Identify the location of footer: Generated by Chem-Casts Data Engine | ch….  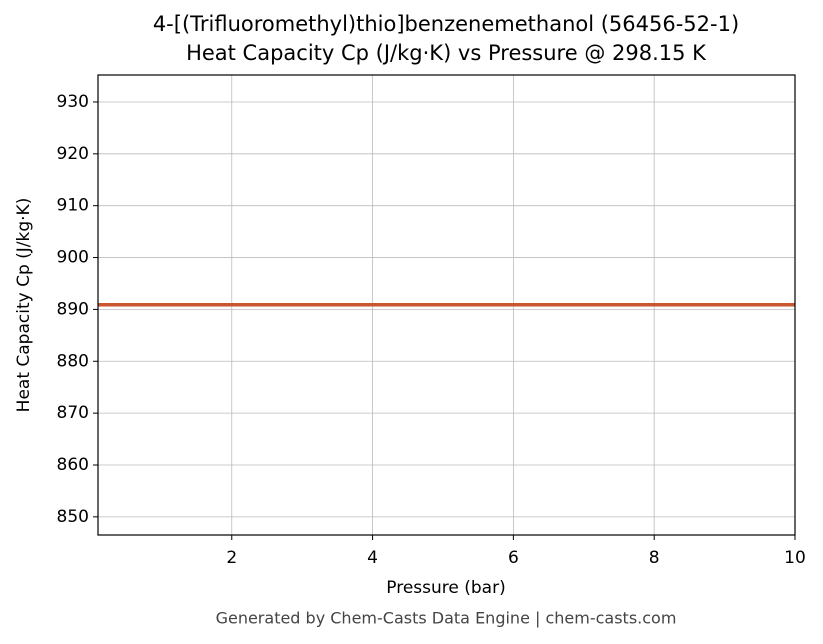
(446, 618).